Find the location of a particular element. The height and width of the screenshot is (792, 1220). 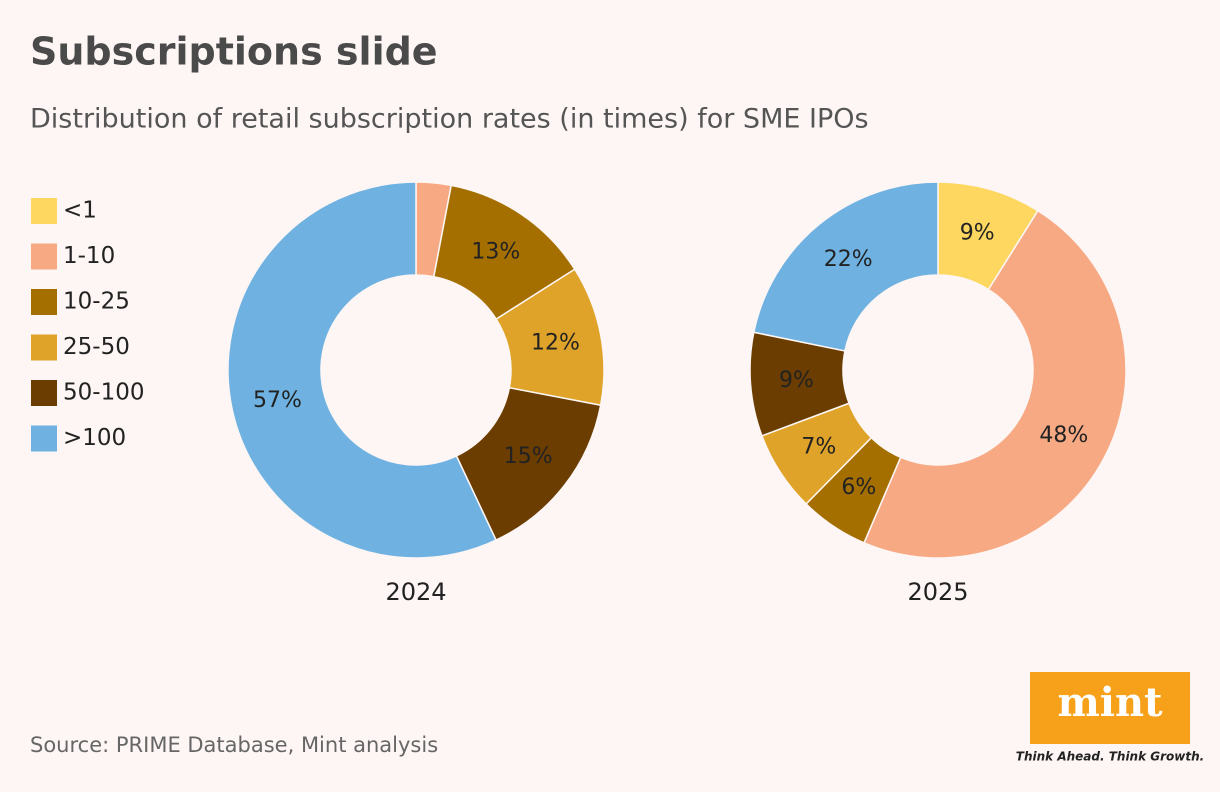

legend-label: <1 is located at coordinates (80, 211).